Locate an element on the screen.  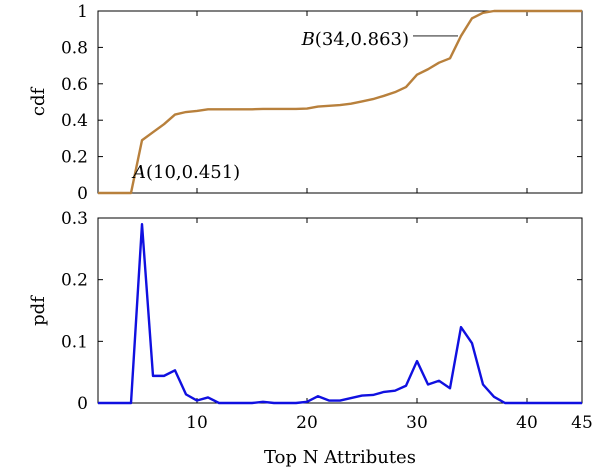
pdf-x-tick-label: 10 is located at coordinates (197, 423).